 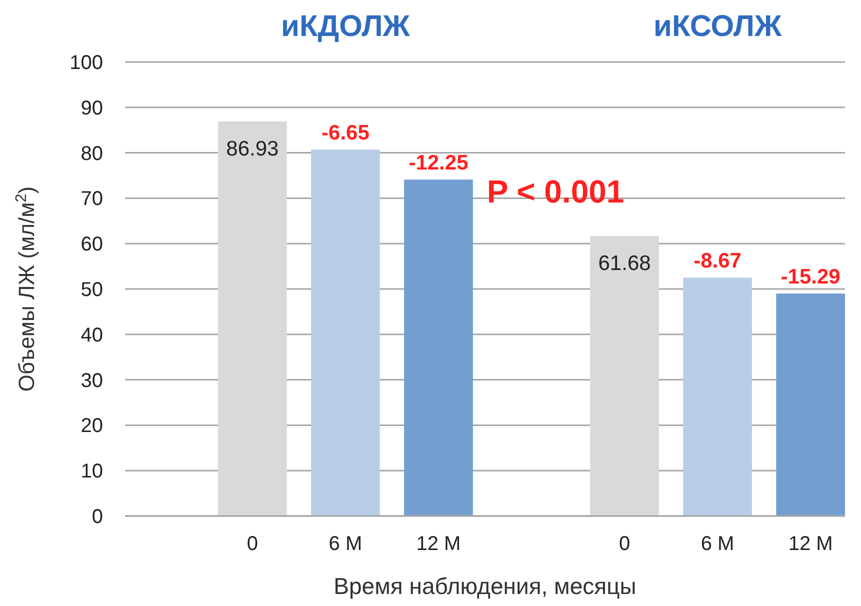 What do you see at coordinates (97, 517) in the screenshot?
I see `y-tick-label: 0` at bounding box center [97, 517].